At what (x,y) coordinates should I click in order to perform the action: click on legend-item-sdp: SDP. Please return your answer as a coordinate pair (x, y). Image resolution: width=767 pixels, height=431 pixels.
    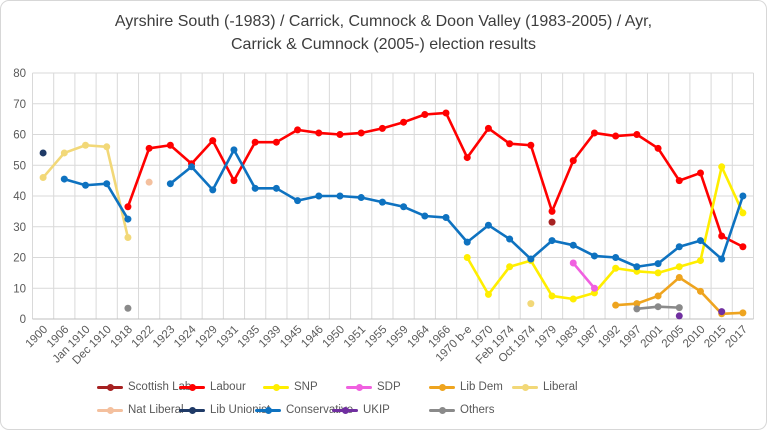
    Looking at the image, I should click on (373, 387).